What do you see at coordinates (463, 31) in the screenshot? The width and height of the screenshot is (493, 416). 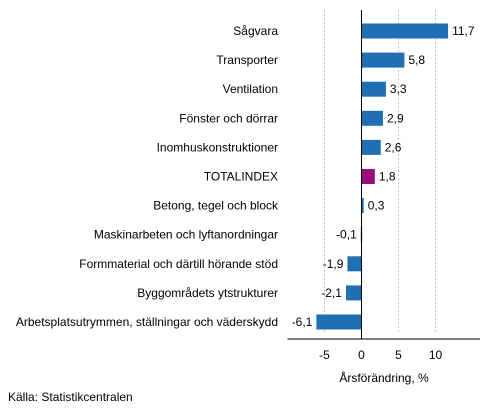 I see `value-label: 11,7` at bounding box center [463, 31].